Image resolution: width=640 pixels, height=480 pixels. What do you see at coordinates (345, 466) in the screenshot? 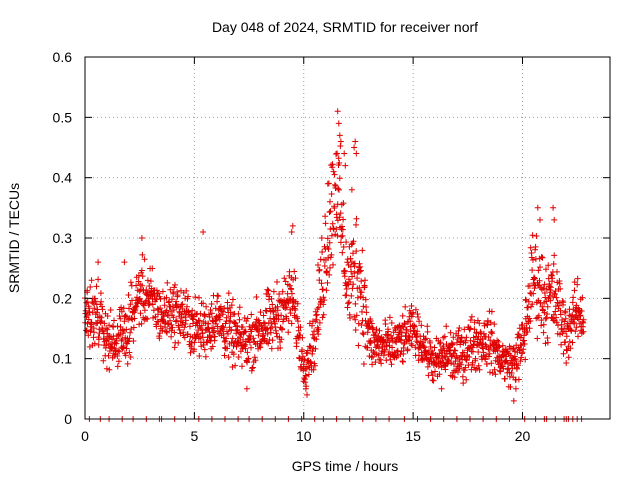
I see `x-axis-title: GPS time / hours` at bounding box center [345, 466].